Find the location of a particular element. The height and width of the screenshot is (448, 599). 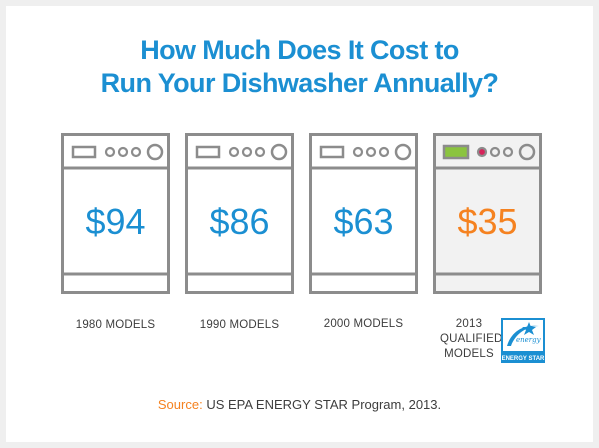

price-label-2000: $63 is located at coordinates (363, 221).